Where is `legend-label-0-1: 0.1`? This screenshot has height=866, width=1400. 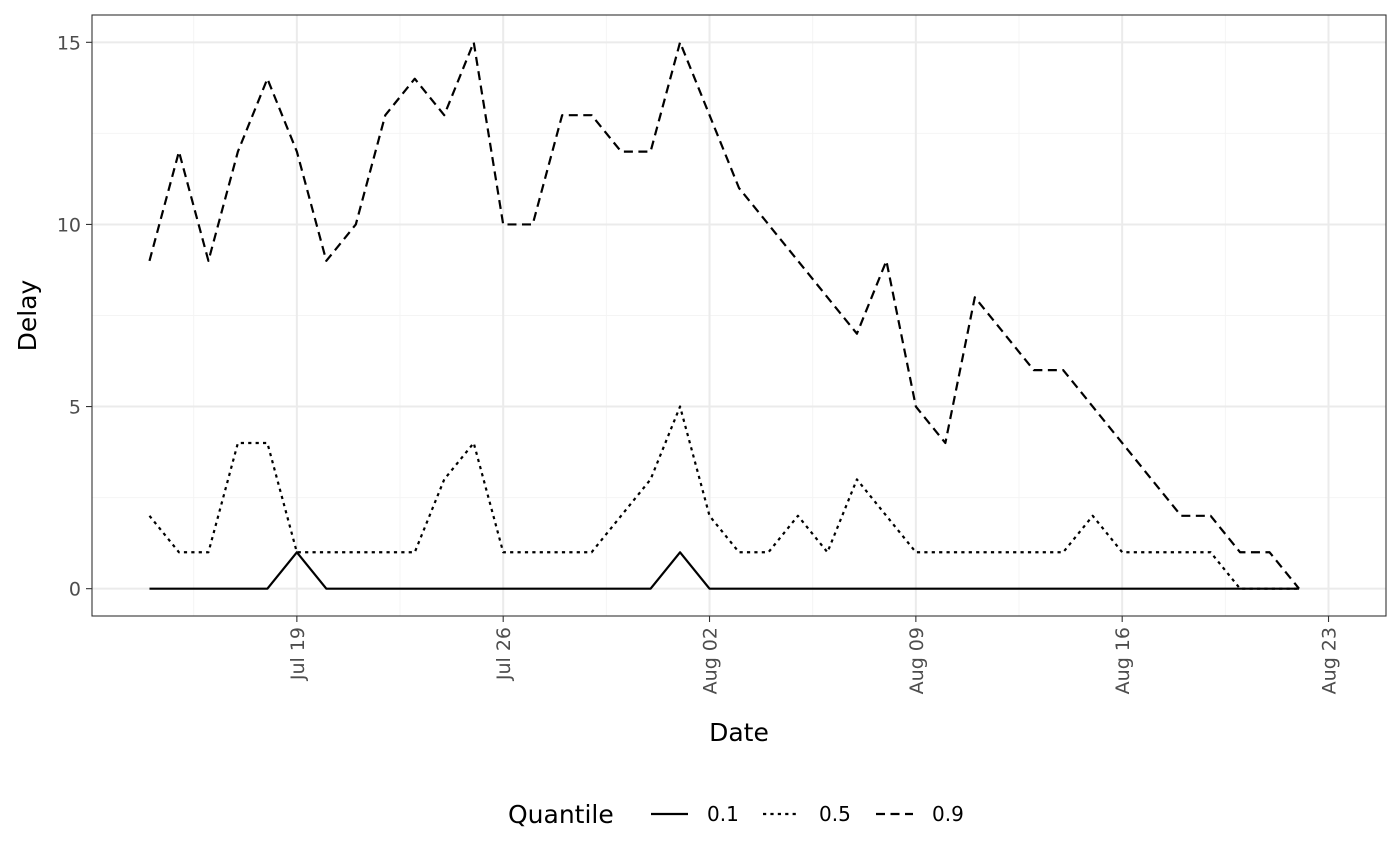
legend-label-0-1: 0.1 is located at coordinates (723, 814).